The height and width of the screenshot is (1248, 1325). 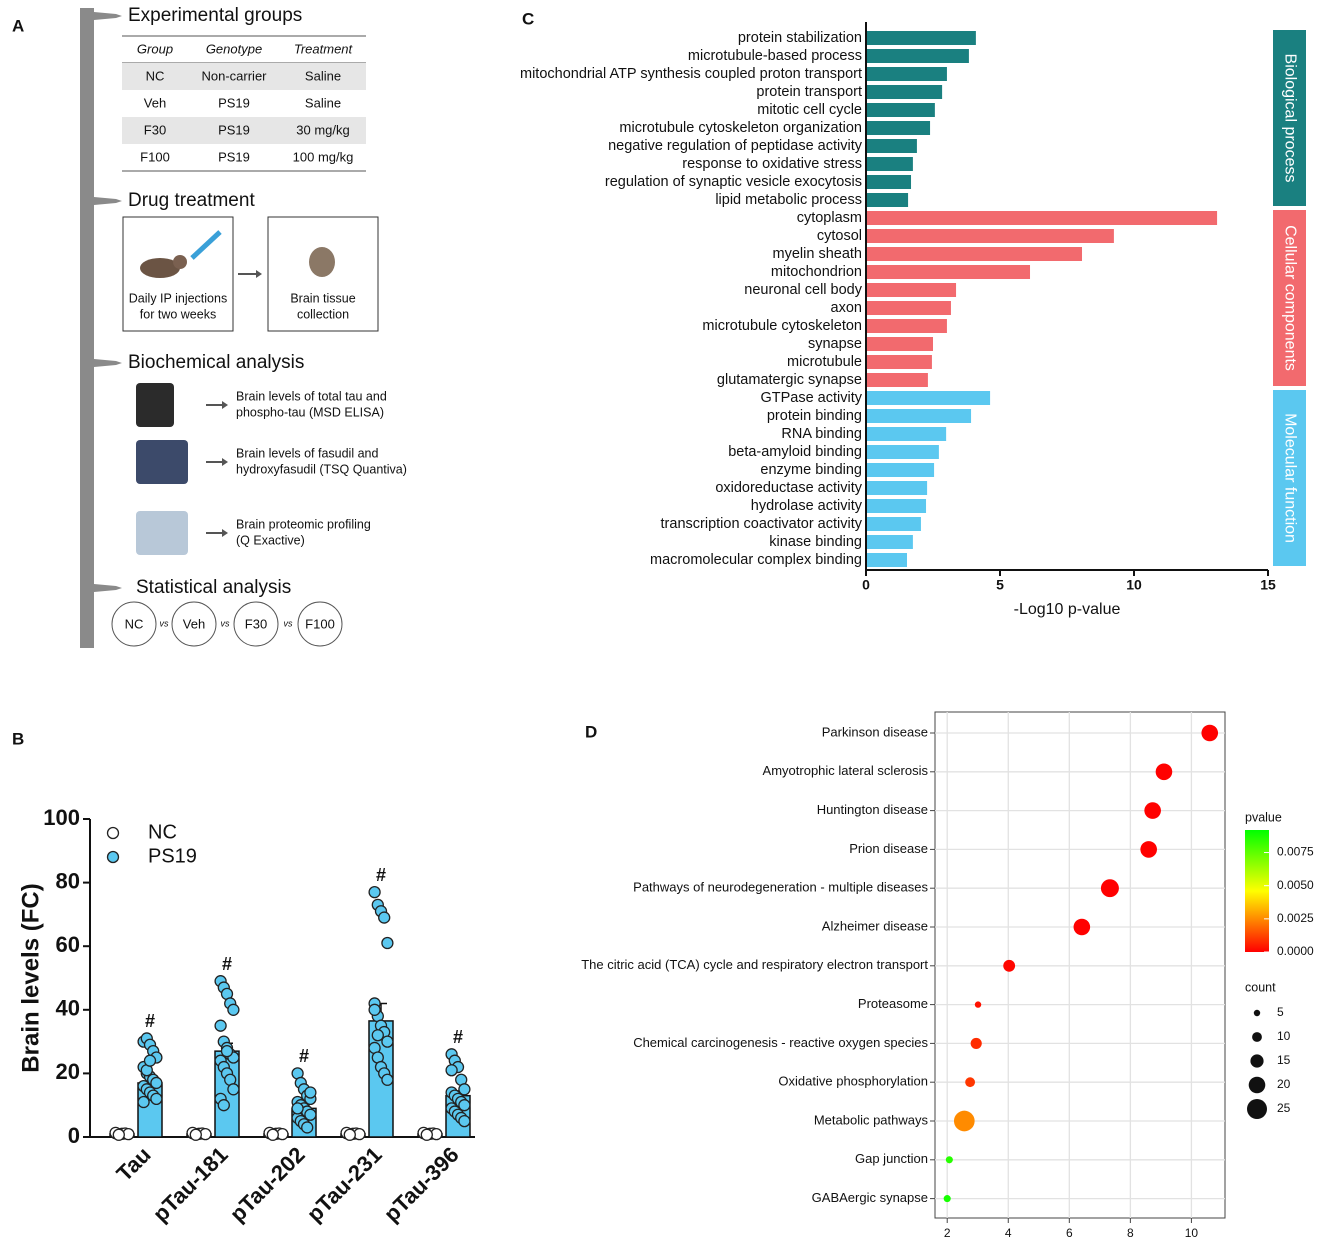 What do you see at coordinates (165, 623) in the screenshot?
I see `vs-label: vs` at bounding box center [165, 623].